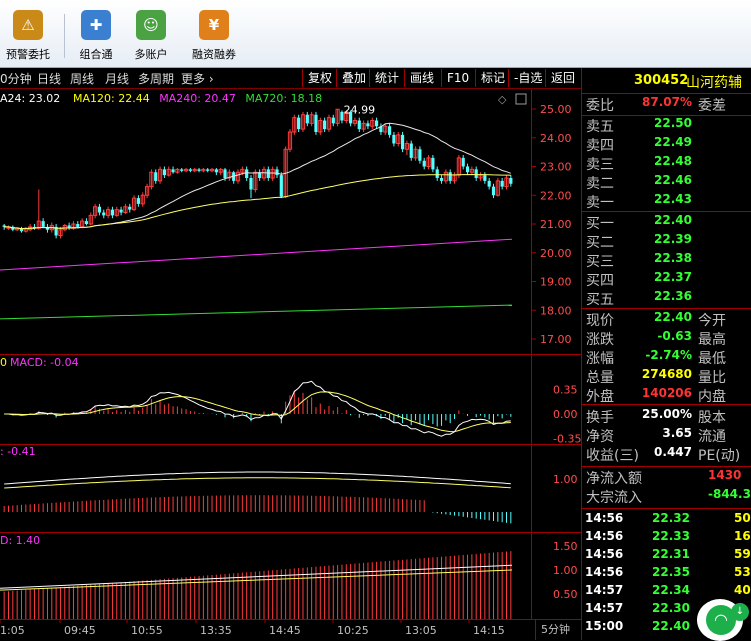 This screenshot has height=641, width=751. Describe the element at coordinates (256, 312) in the screenshot. I see `ma720-line` at that location.